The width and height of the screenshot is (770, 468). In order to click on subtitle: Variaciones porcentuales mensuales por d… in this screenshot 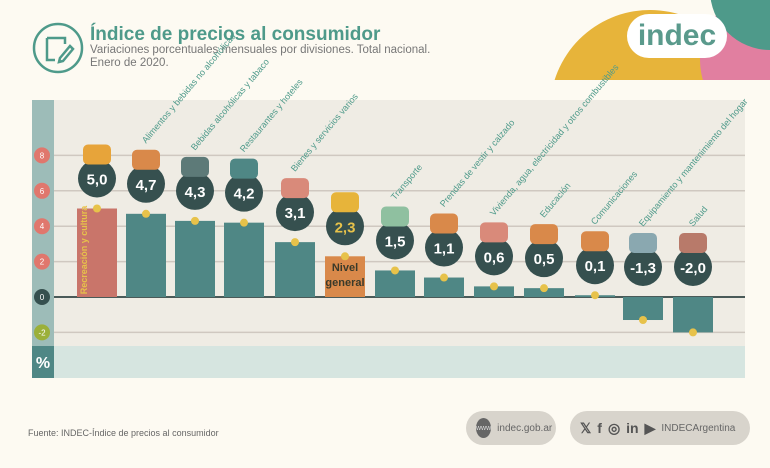, I will do `click(290, 57)`.